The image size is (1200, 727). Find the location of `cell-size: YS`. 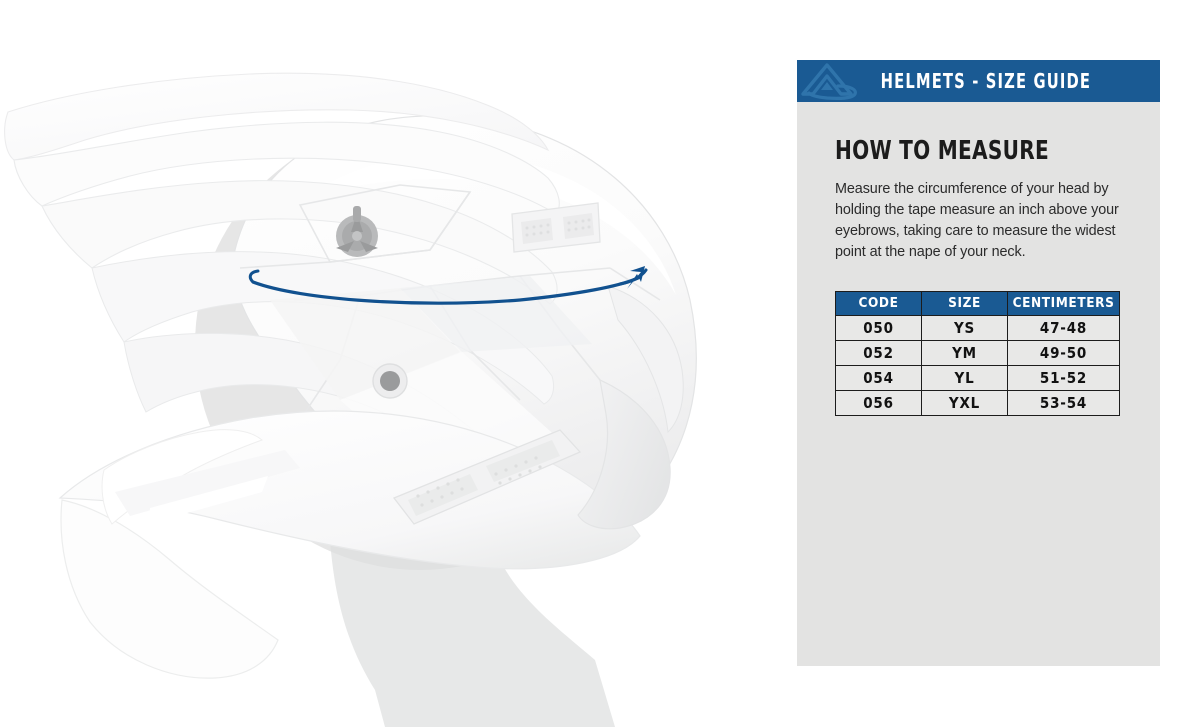

cell-size: YS is located at coordinates (964, 328).